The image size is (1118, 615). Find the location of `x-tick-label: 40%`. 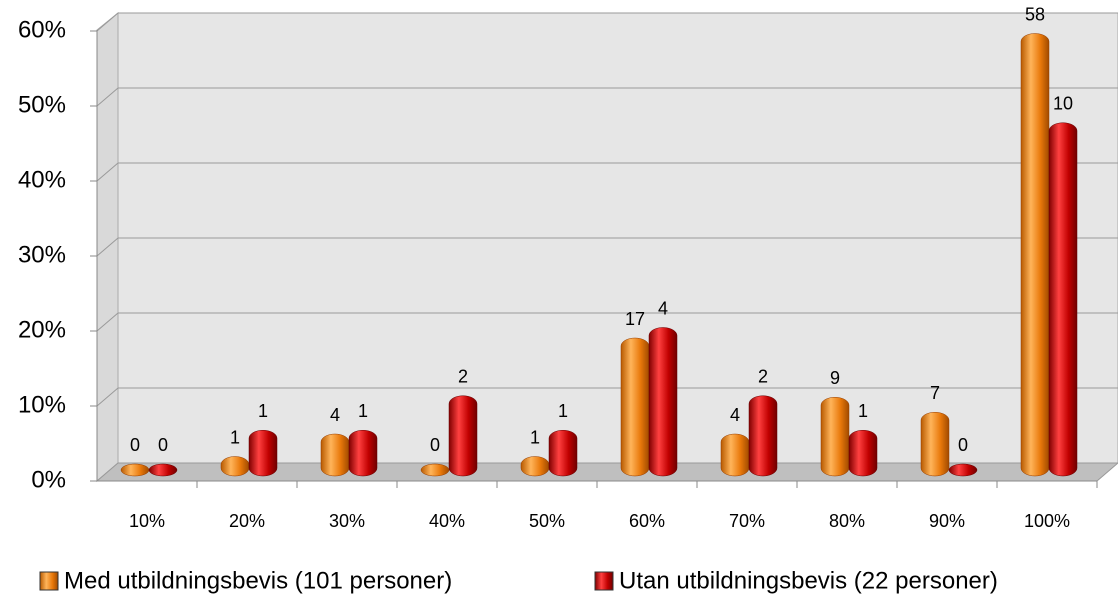

x-tick-label: 40% is located at coordinates (447, 521).